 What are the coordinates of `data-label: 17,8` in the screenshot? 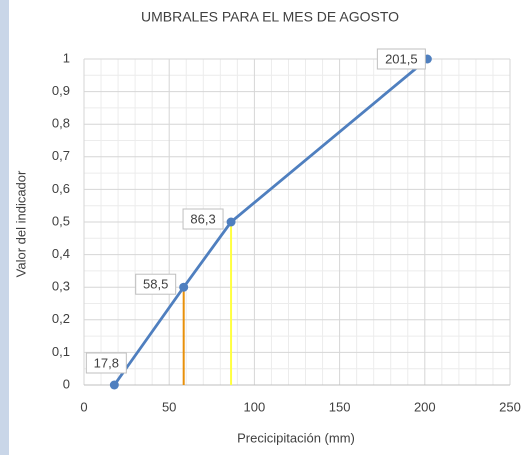 It's located at (106, 362).